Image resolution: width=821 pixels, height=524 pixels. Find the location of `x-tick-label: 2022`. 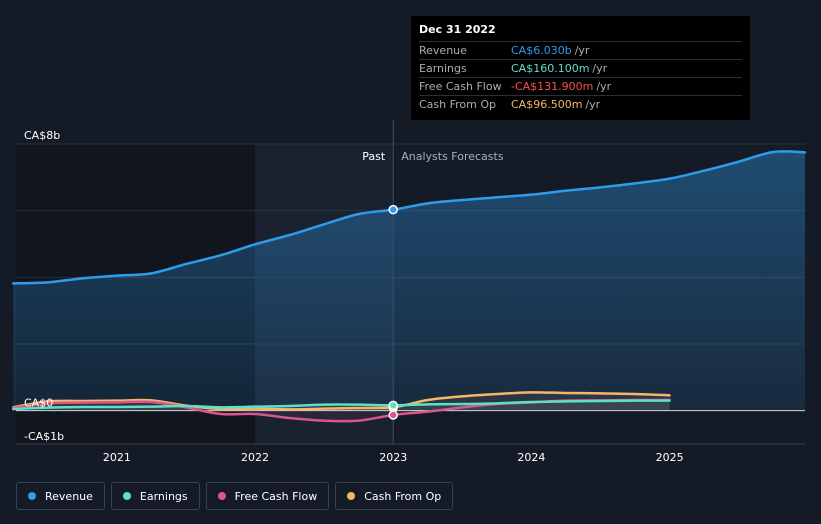

x-tick-label: 2022 is located at coordinates (255, 457).